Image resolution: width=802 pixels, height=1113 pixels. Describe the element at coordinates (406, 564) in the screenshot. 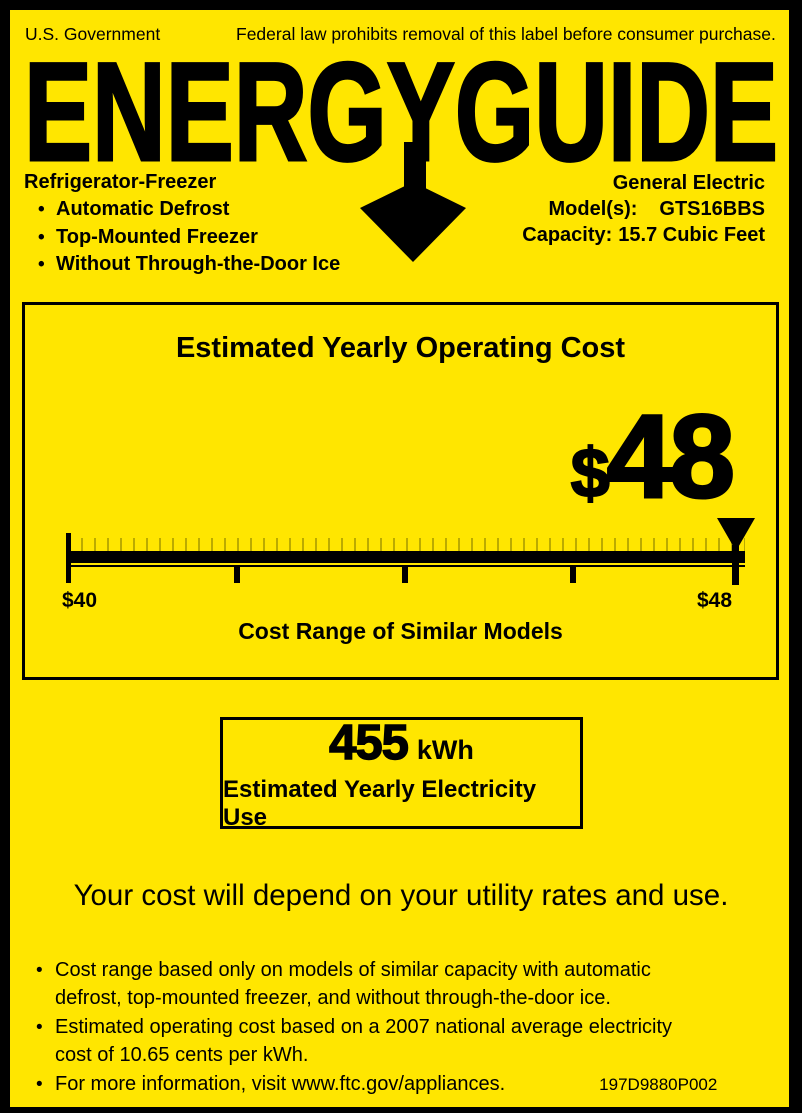

I see `scale-bar-inner-line` at that location.